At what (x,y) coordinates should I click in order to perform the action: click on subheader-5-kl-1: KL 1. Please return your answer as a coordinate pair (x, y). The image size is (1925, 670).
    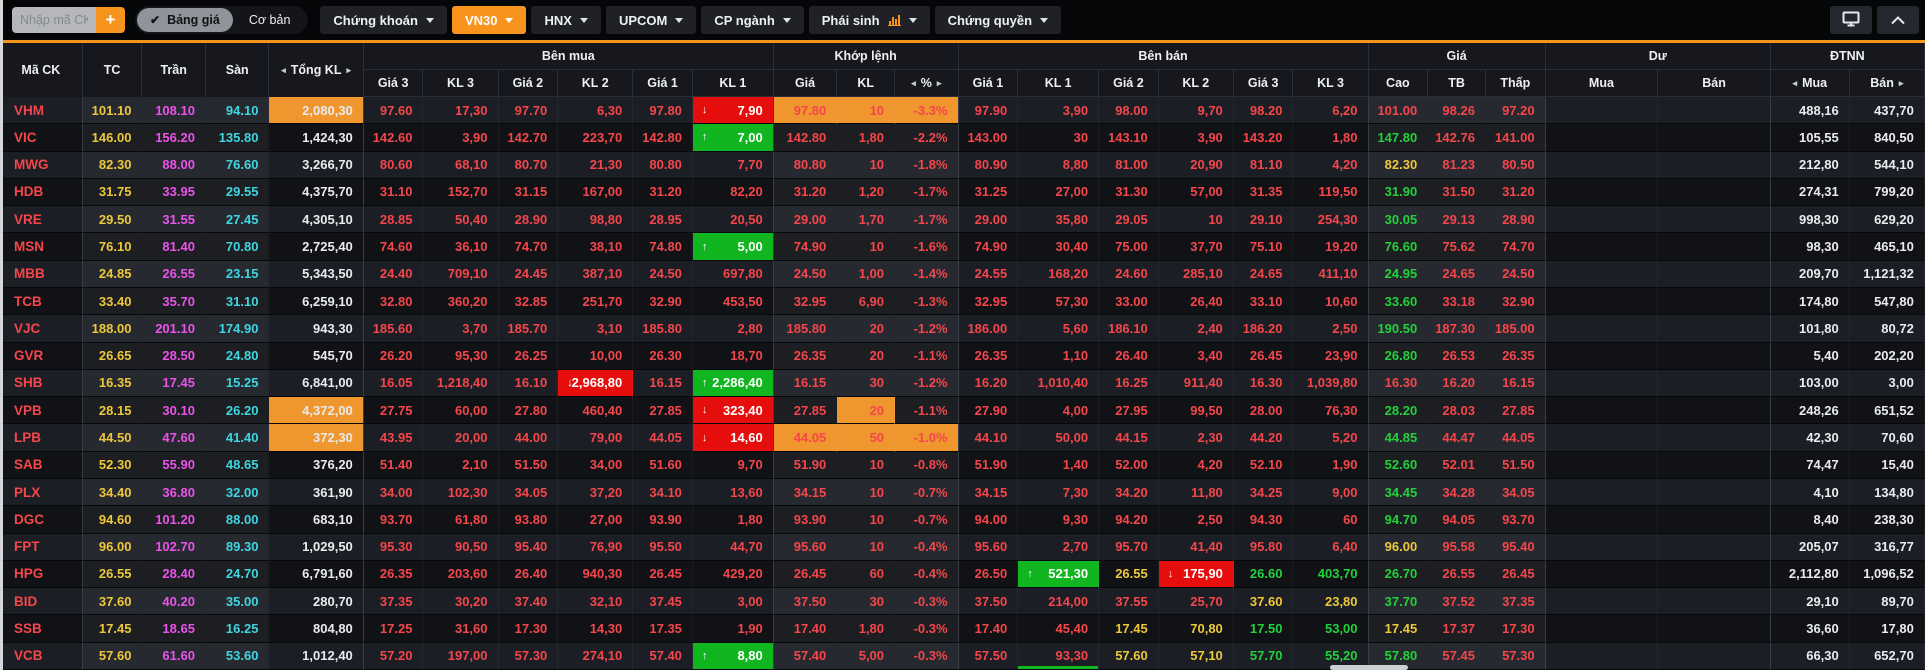
    Looking at the image, I should click on (733, 83).